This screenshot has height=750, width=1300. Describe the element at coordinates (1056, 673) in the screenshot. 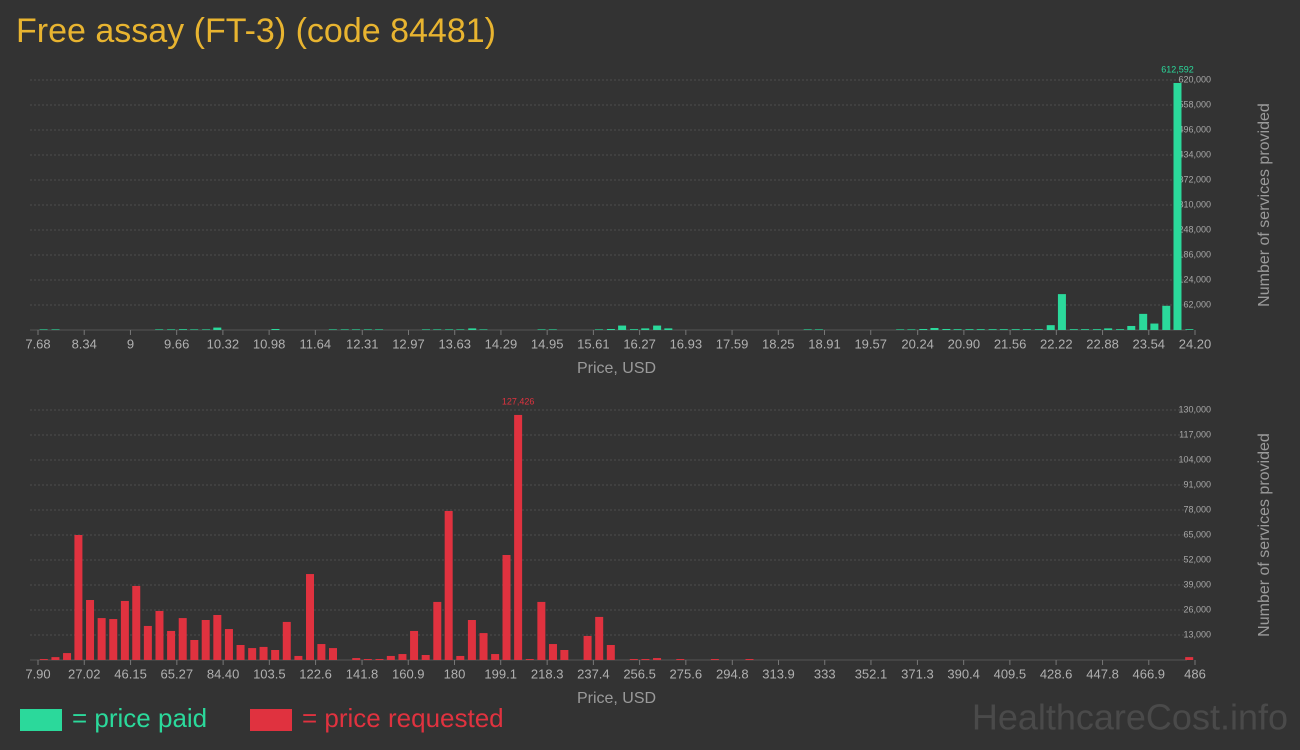

I see `x-tick-label: 428.6` at that location.